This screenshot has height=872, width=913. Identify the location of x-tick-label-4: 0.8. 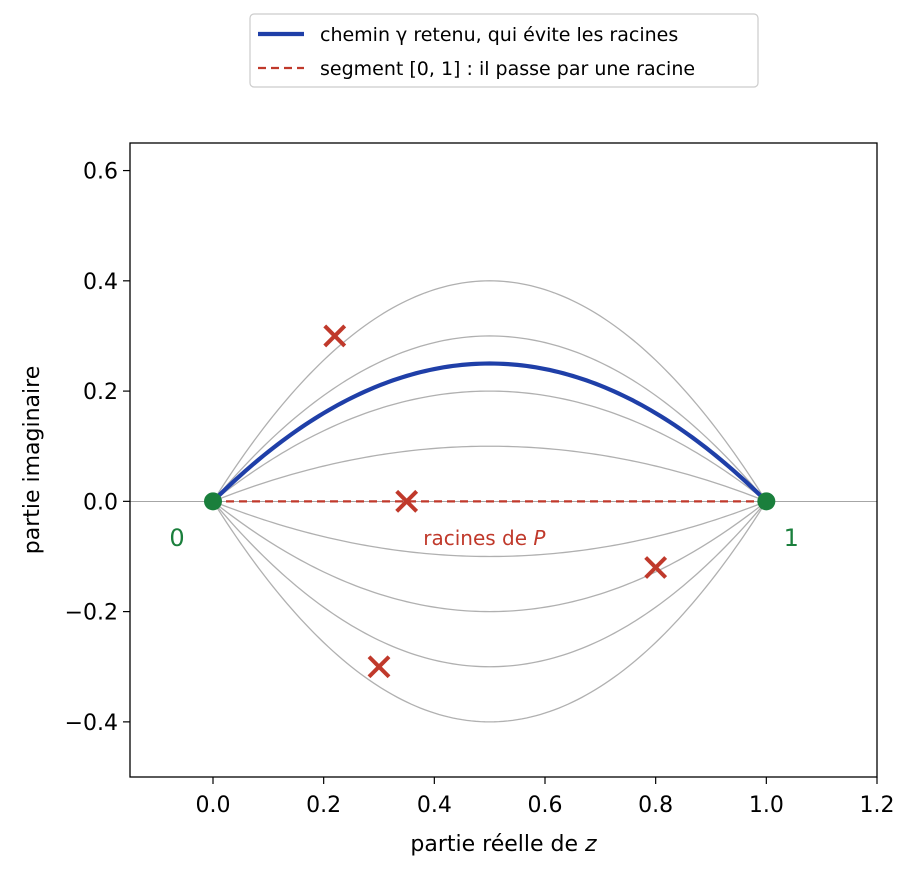
(655, 805).